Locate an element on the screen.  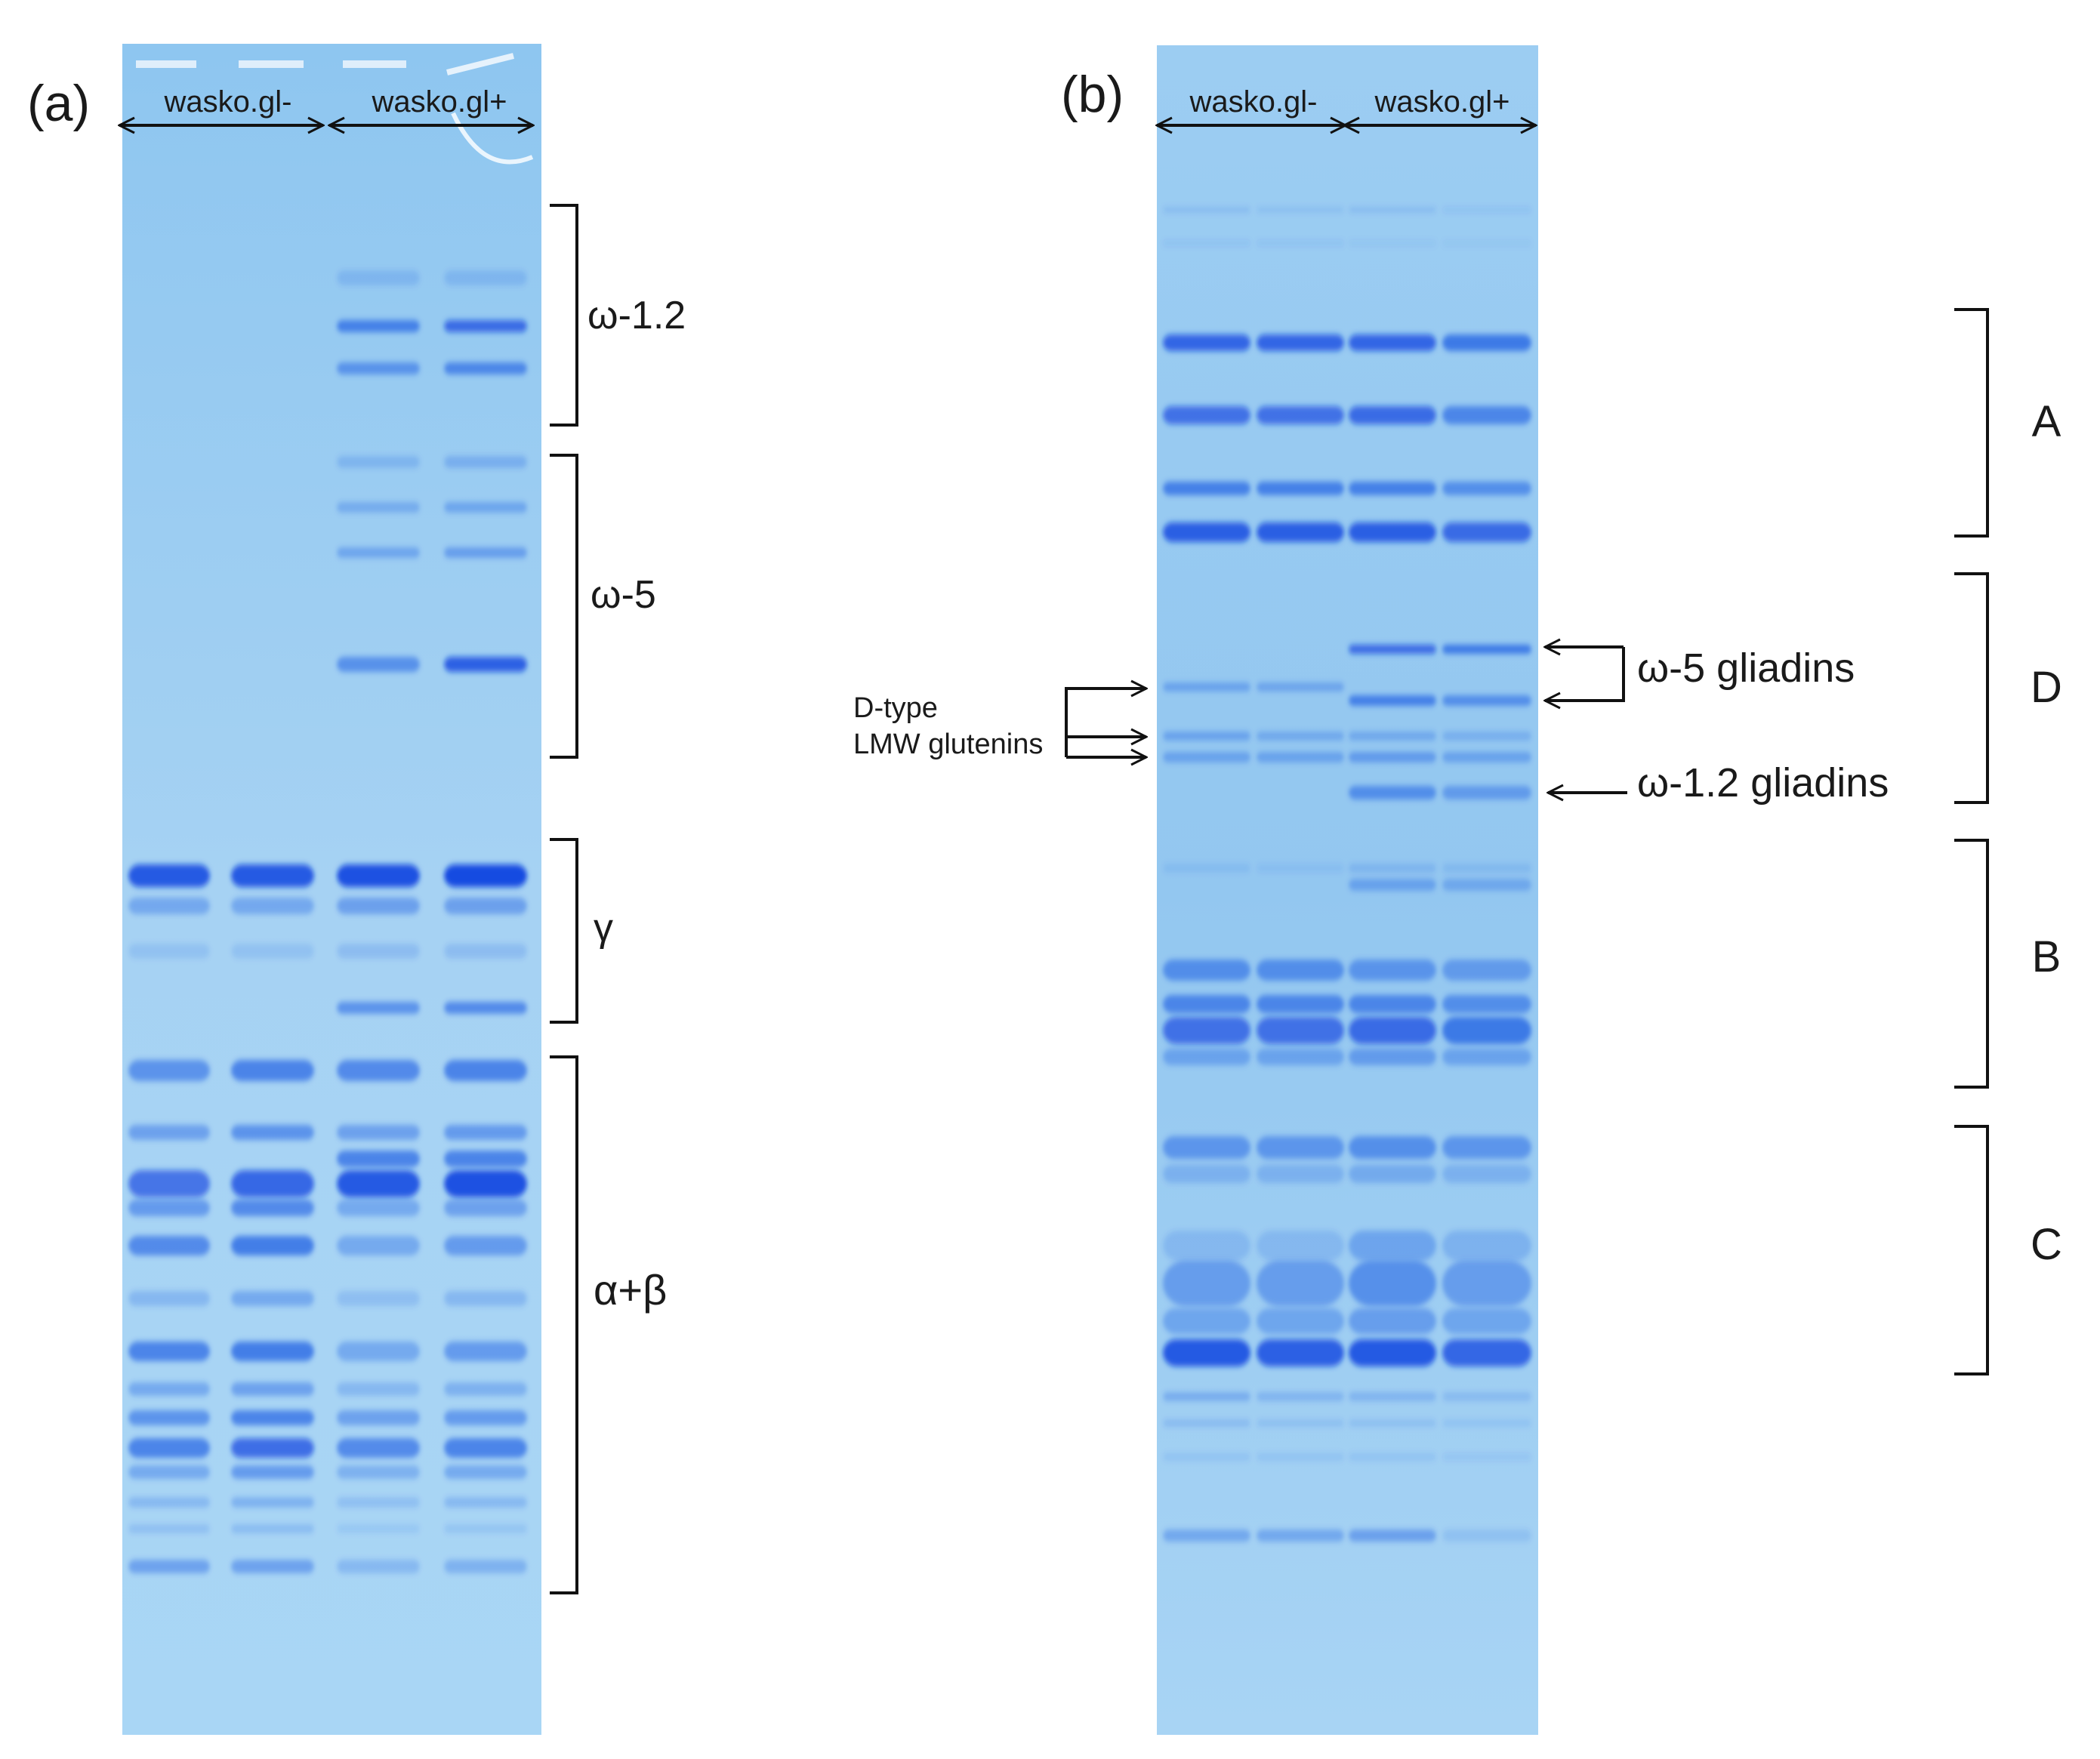
panel-b-label: (b) is located at coordinates (1092, 95).